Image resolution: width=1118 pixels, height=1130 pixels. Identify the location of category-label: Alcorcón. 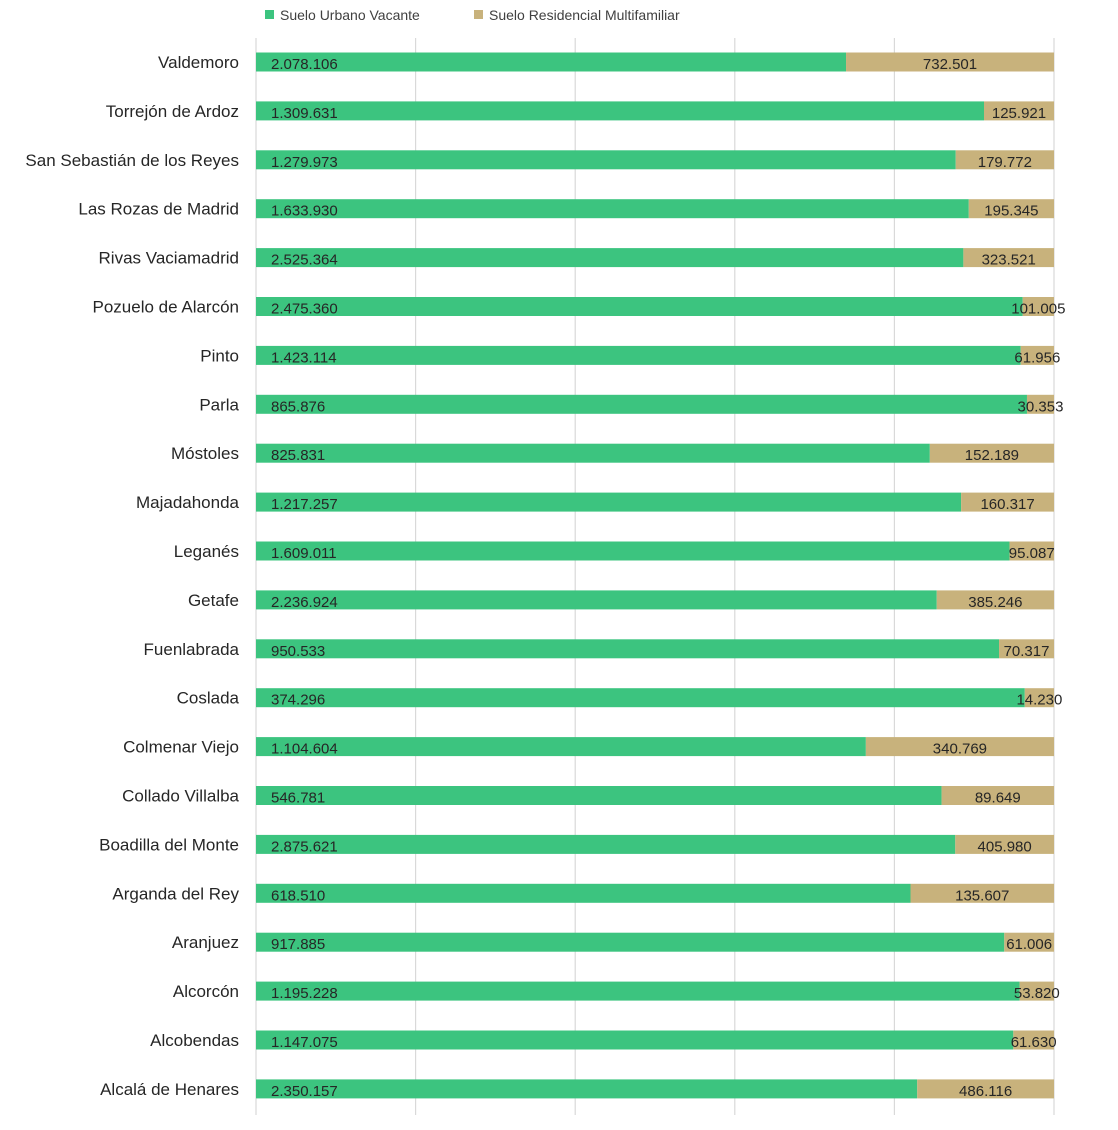
(206, 991).